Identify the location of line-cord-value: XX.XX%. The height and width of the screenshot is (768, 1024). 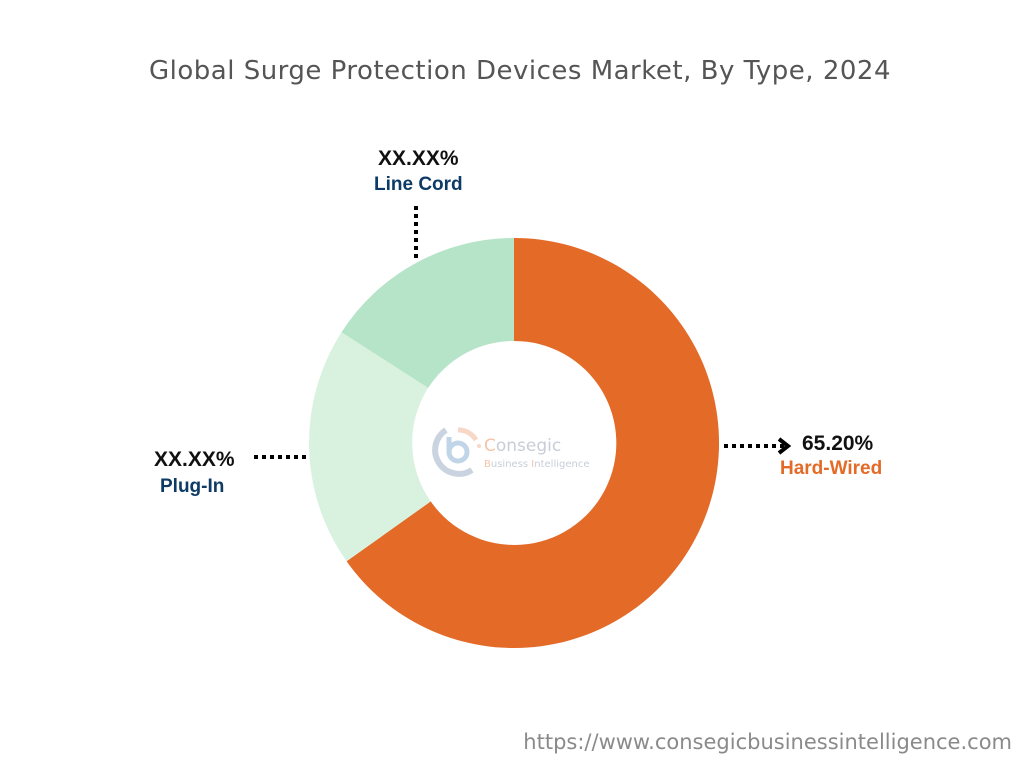
(418, 158).